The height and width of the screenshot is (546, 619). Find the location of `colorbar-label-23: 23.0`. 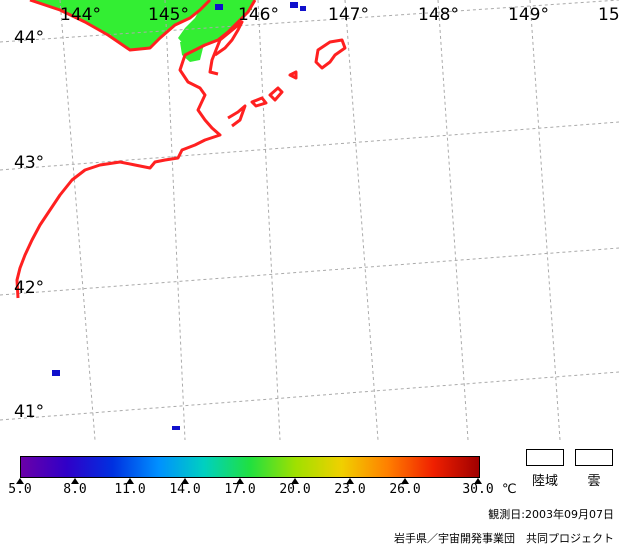

colorbar-label-23: 23.0 is located at coordinates (350, 489).